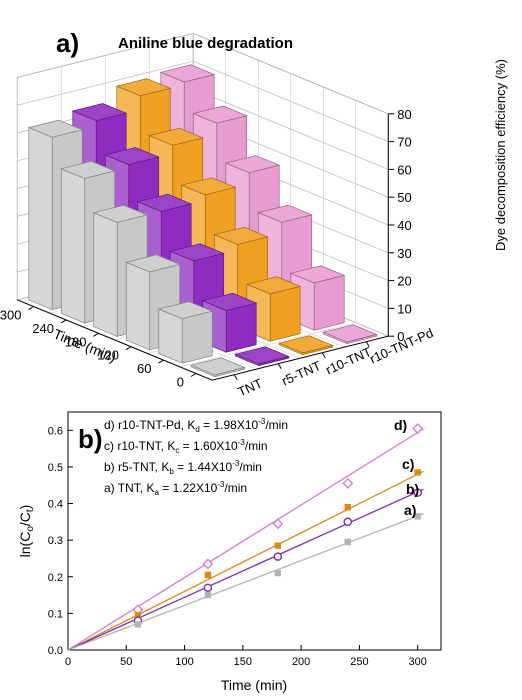 This screenshot has width=522, height=700. I want to click on chart-b-panel-label: b), so click(90, 439).